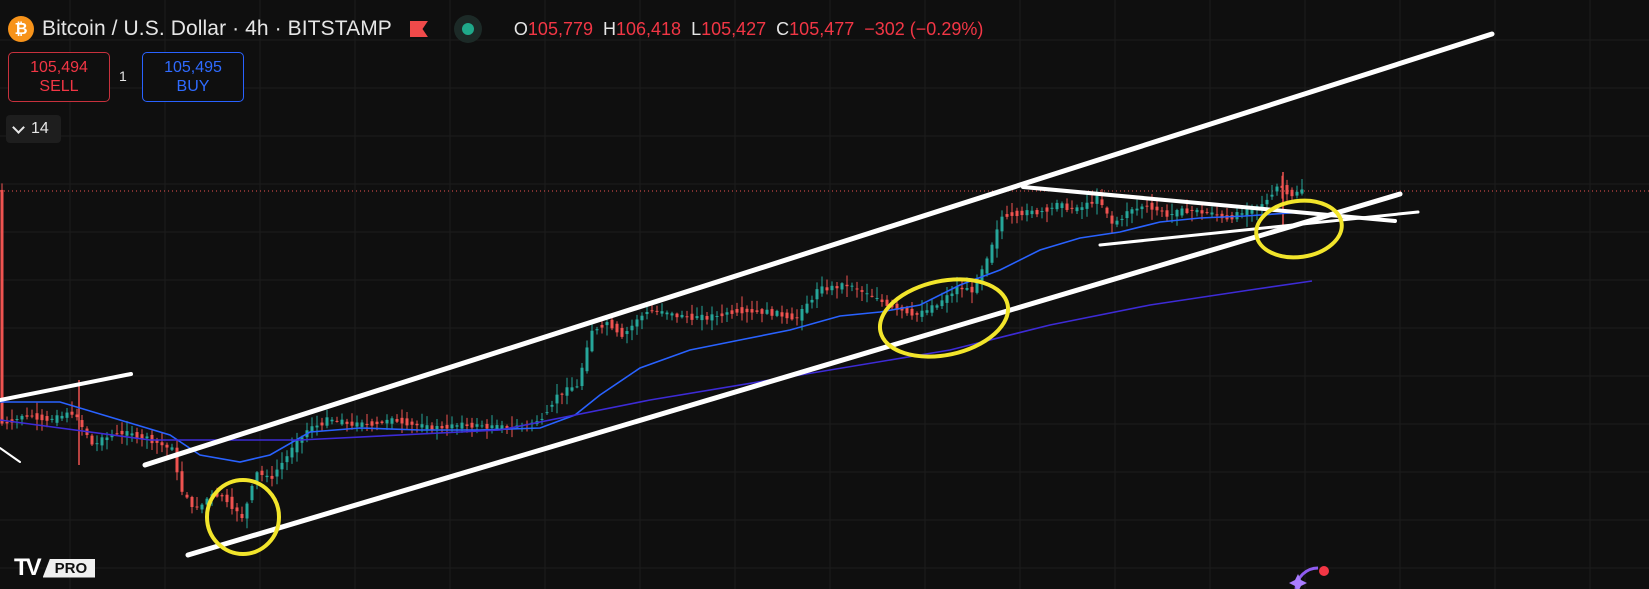  Describe the element at coordinates (217, 28) in the screenshot. I see `symbol-title: Bitcoin / U.S. Dollar · 4h · BITSTAMP` at that location.